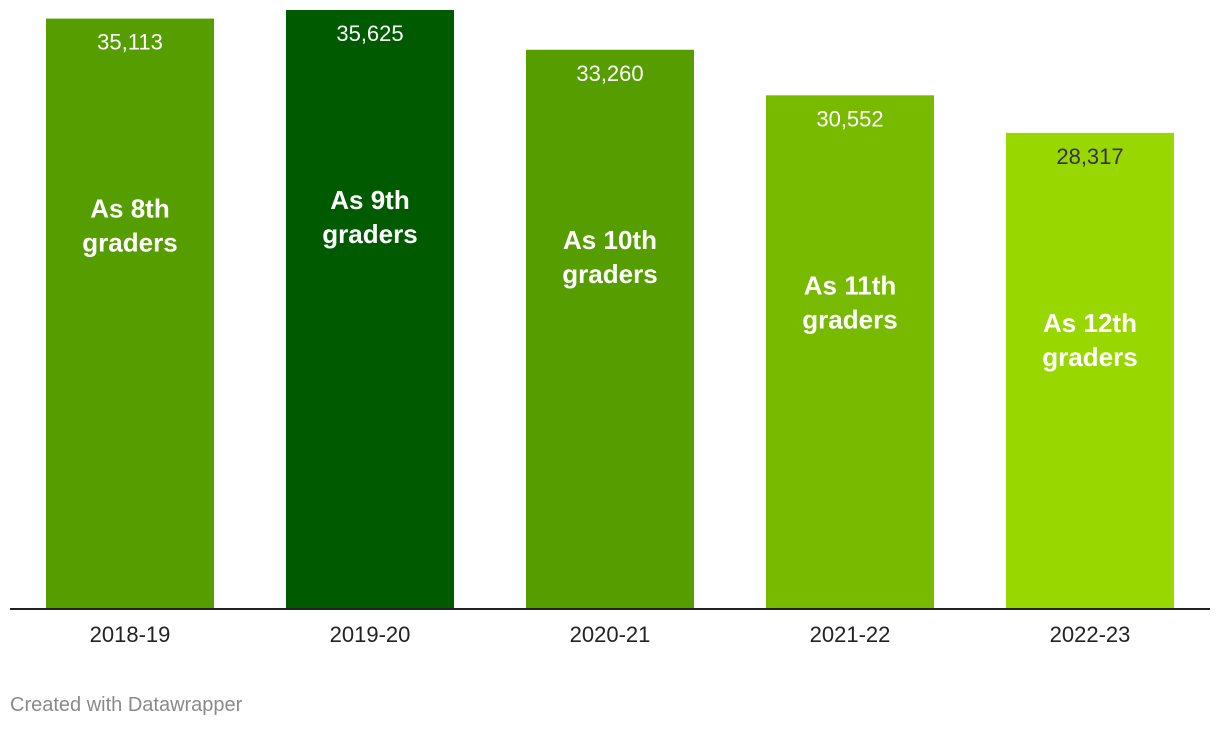 This screenshot has width=1220, height=730. Describe the element at coordinates (610, 634) in the screenshot. I see `x-tick-label: 2020-21` at that location.